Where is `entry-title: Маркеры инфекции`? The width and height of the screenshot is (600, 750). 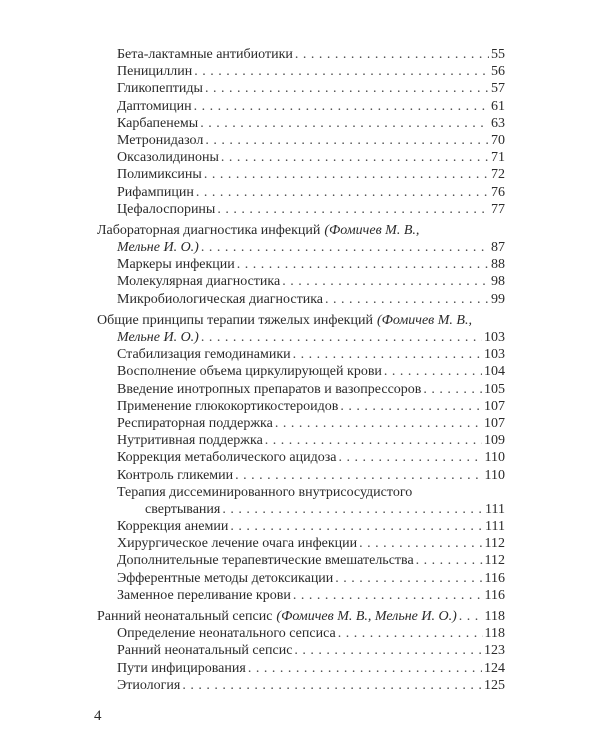 entry-title: Маркеры инфекции is located at coordinates (176, 265).